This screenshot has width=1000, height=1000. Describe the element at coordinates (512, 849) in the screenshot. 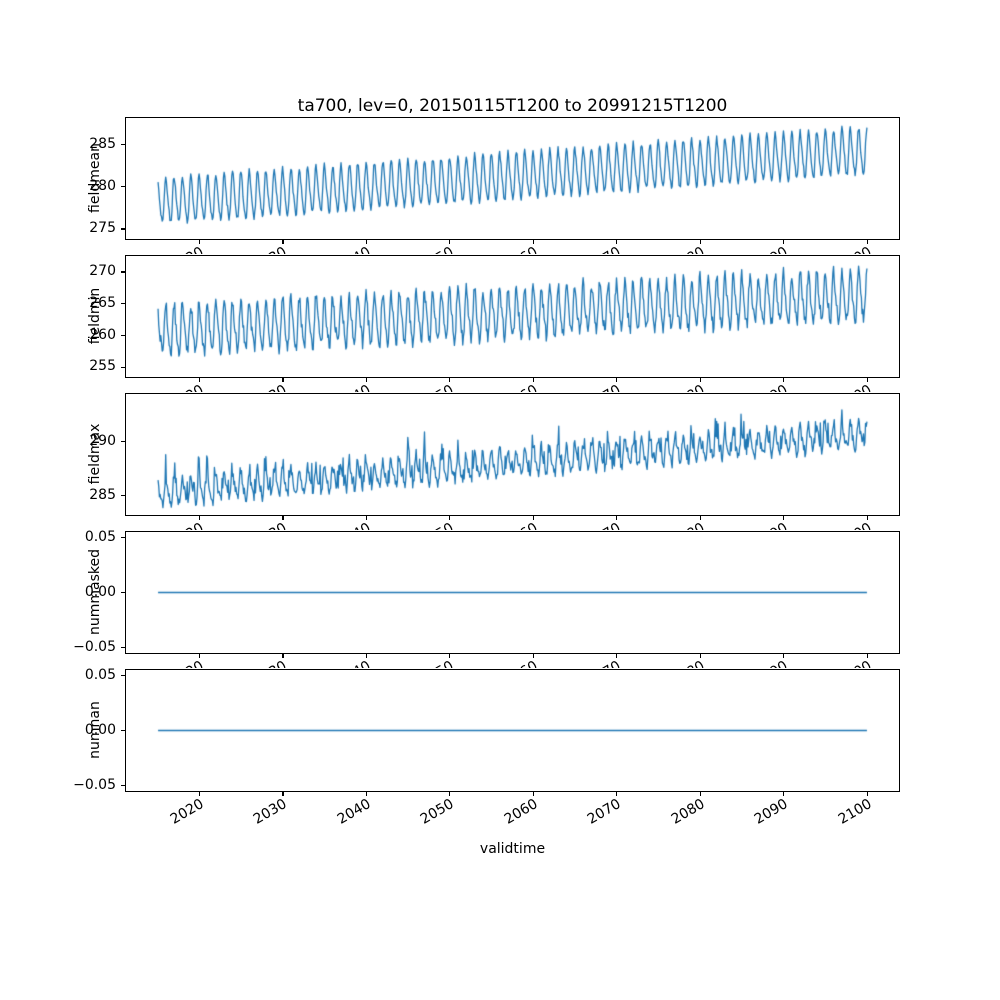

I see `x-axis-label: validtime` at that location.